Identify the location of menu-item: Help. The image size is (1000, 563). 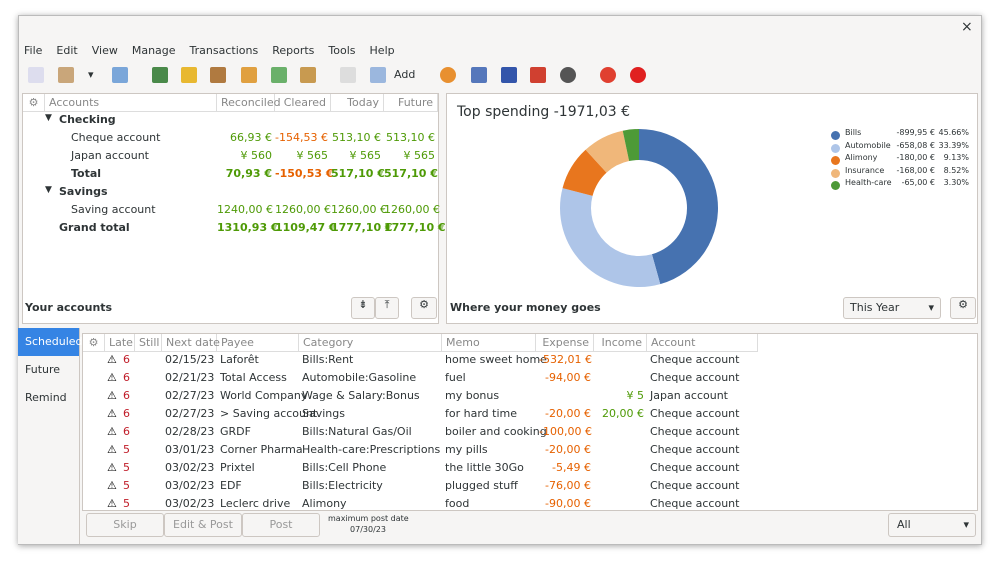
(382, 50).